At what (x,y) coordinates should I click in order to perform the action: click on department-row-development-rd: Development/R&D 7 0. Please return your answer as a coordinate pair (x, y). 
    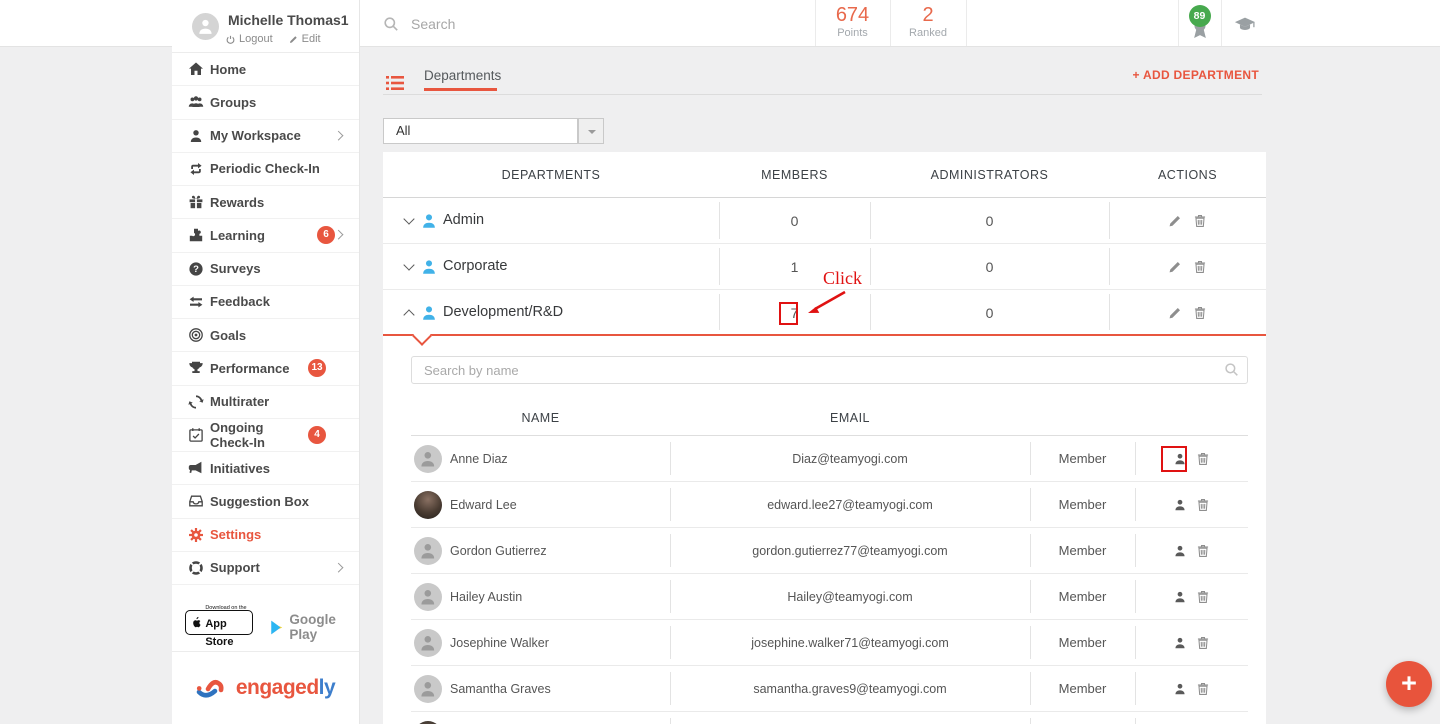
    Looking at the image, I should click on (824, 313).